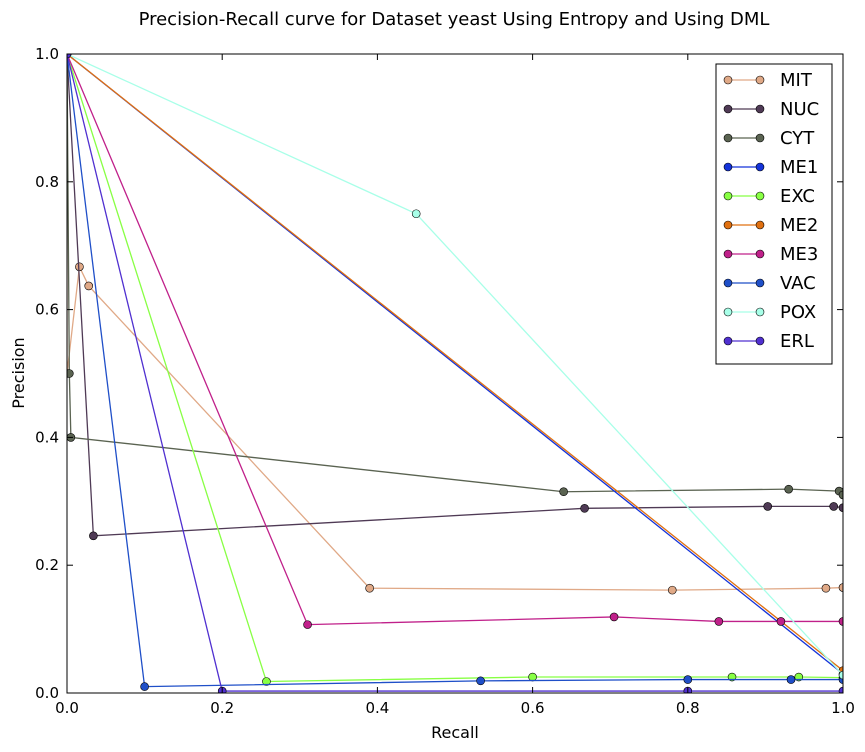  Describe the element at coordinates (47, 54) in the screenshot. I see `y-tick-label: 1.0` at that location.